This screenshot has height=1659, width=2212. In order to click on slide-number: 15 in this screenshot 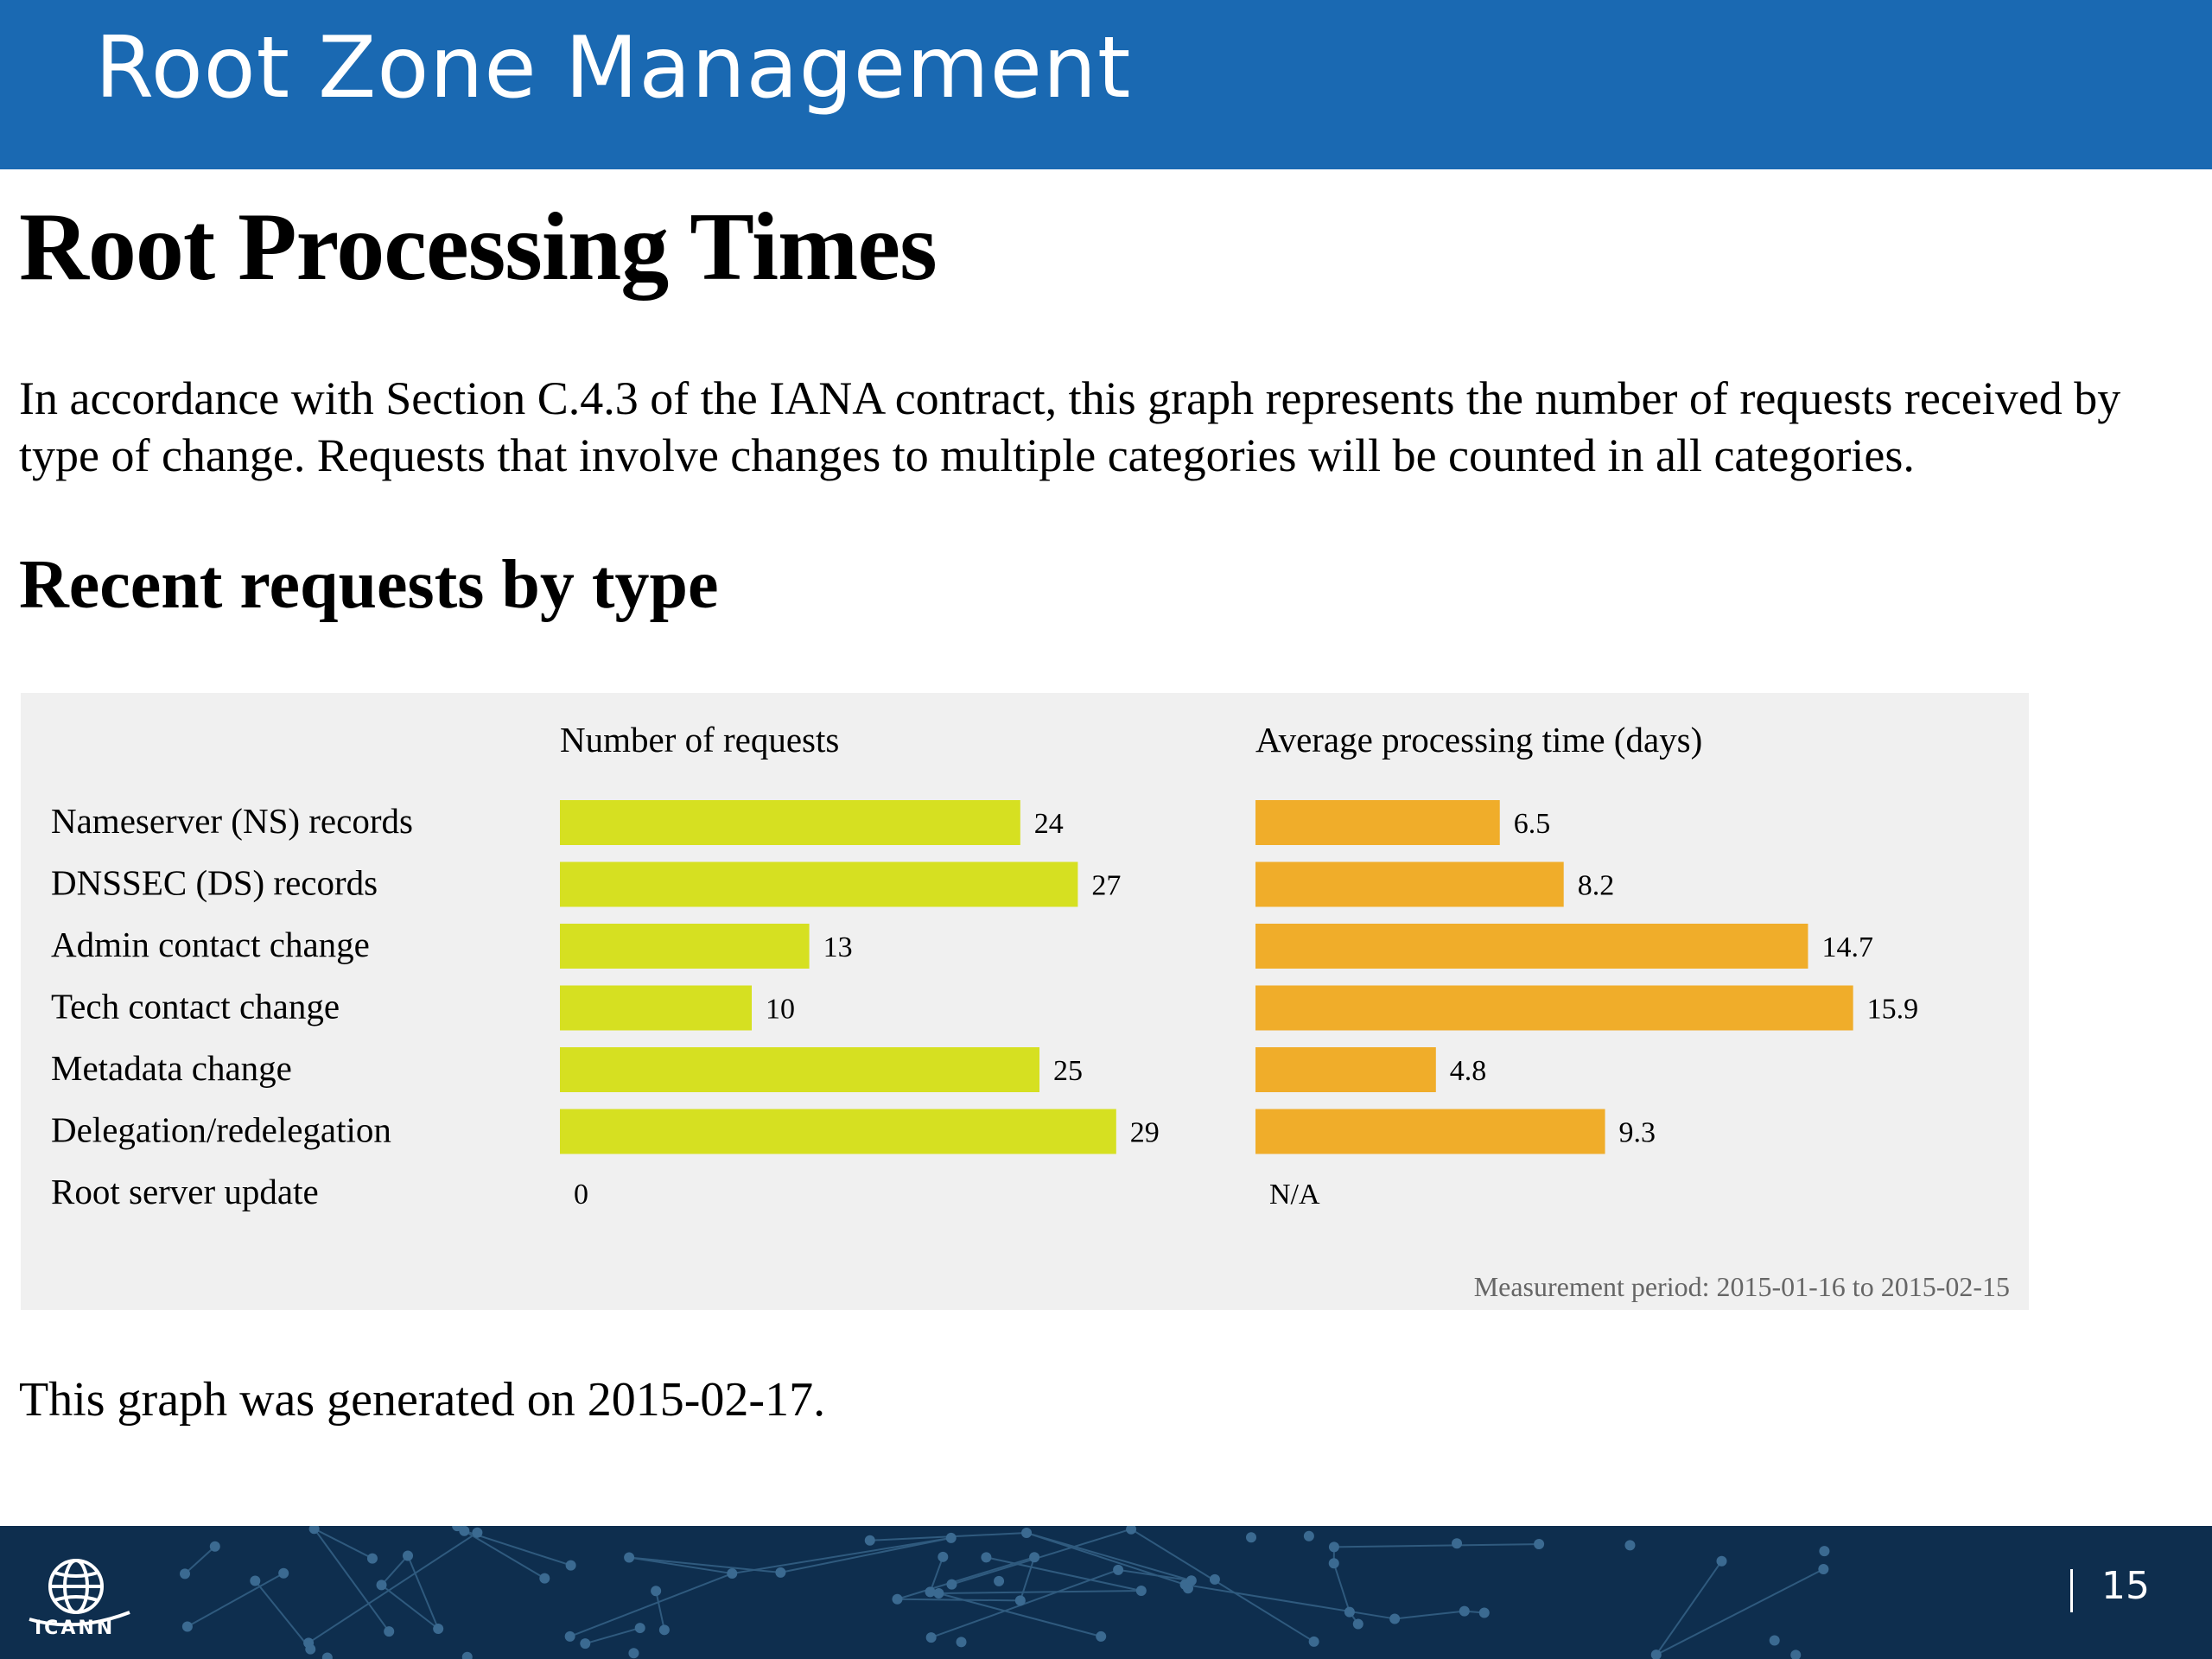, I will do `click(2125, 1586)`.